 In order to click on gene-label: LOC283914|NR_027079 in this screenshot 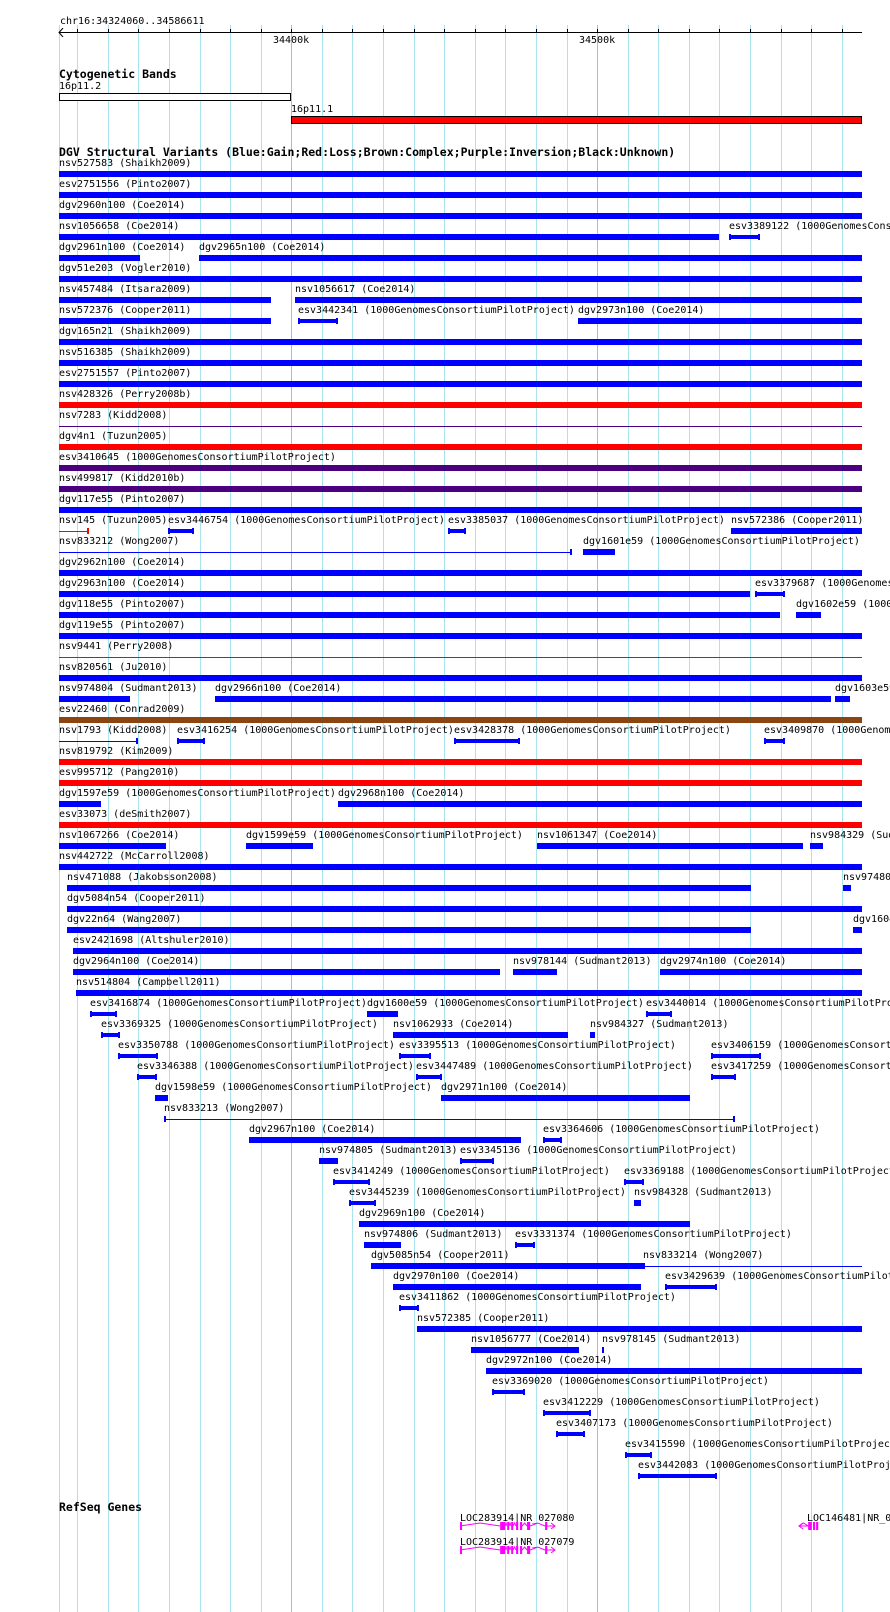, I will do `click(517, 1542)`.